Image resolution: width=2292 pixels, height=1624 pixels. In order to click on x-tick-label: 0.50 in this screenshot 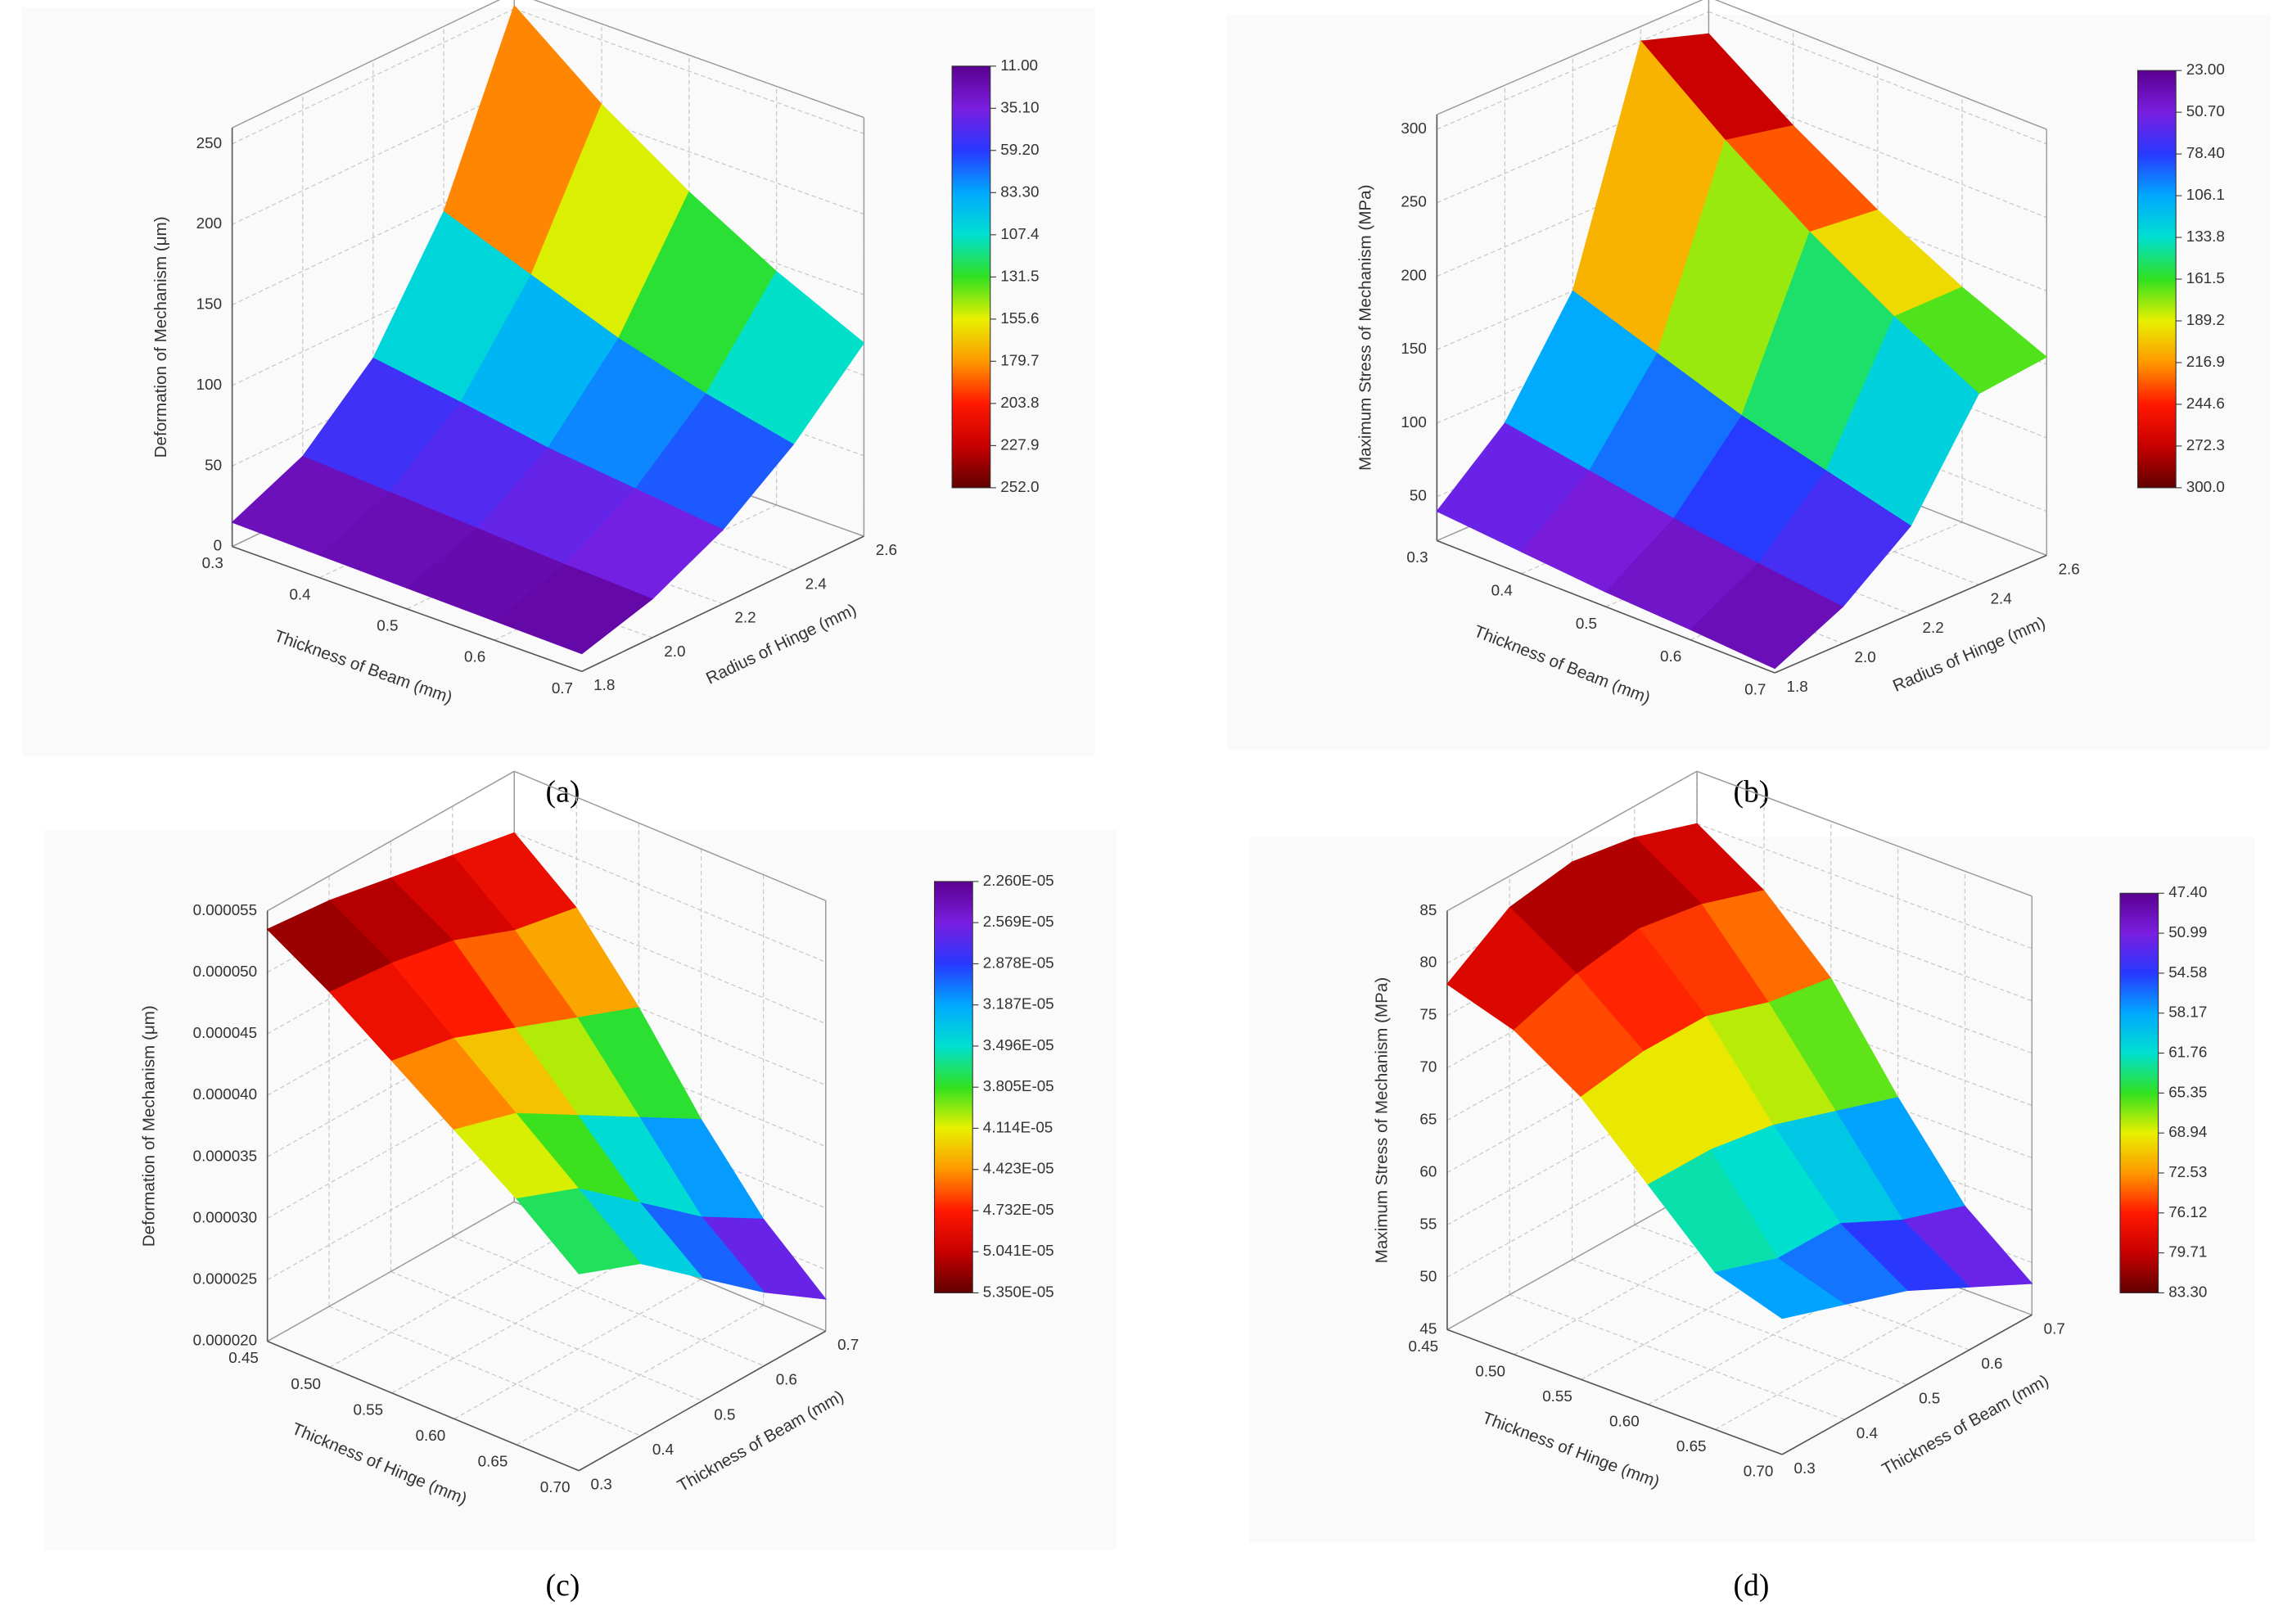, I will do `click(1490, 1371)`.